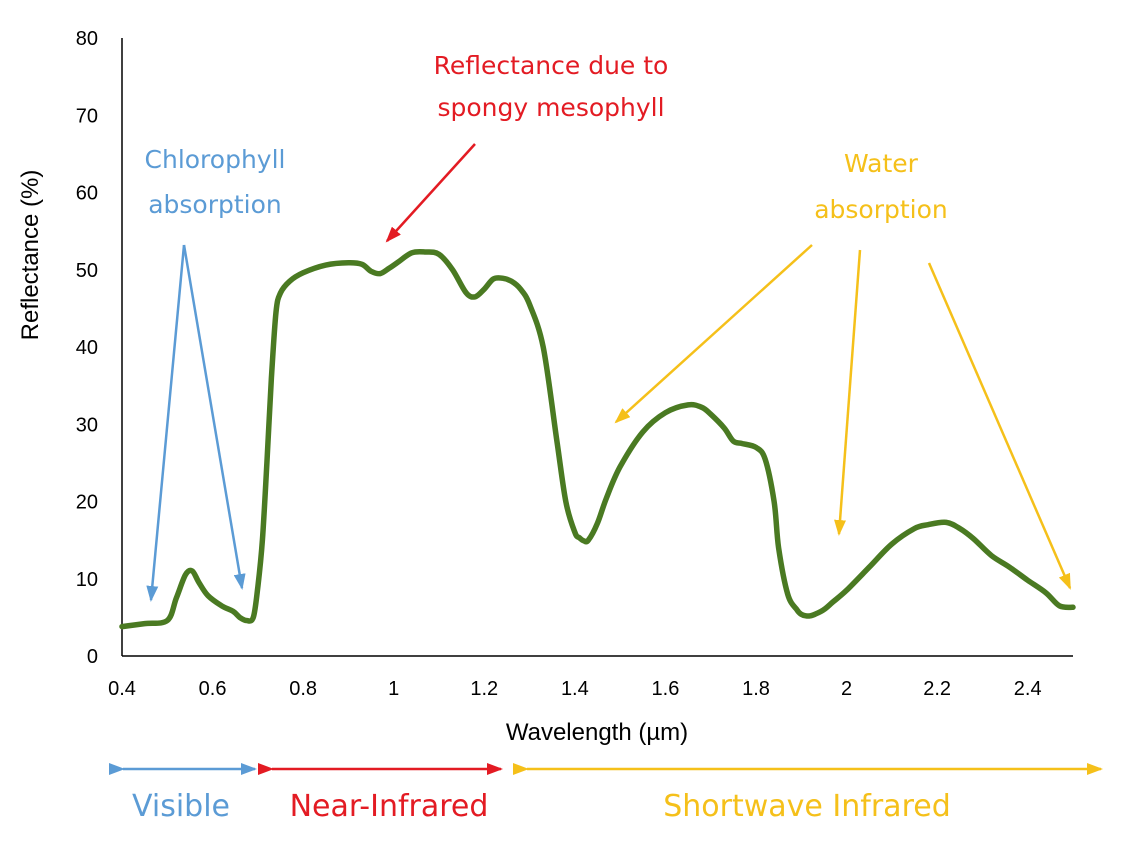 This screenshot has width=1125, height=867. Describe the element at coordinates (393, 689) in the screenshot. I see `x-tick-label: 1` at that location.